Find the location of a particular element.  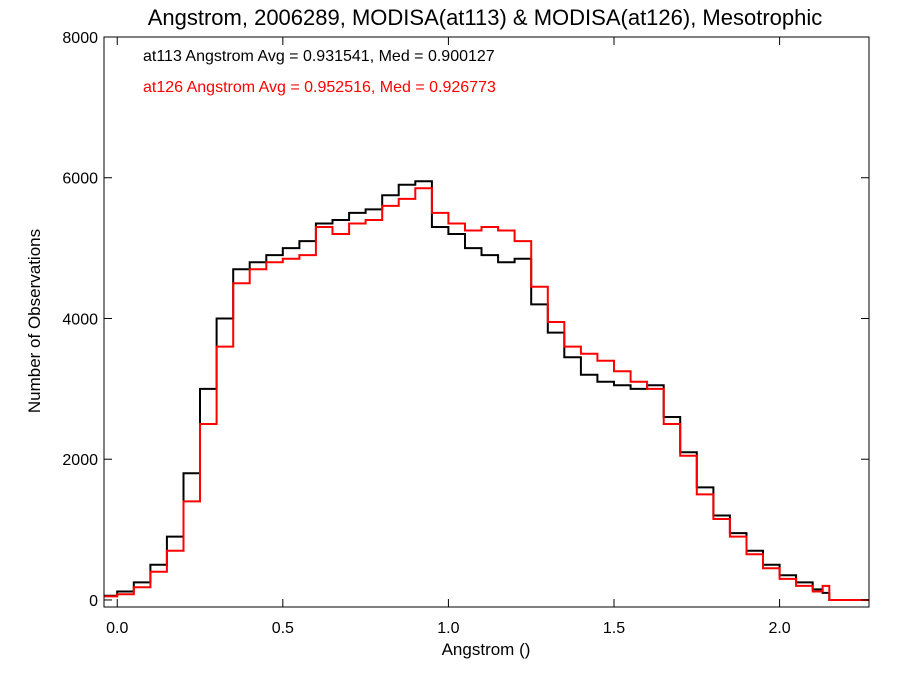

y-tick-label: 6000 is located at coordinates (80, 179).